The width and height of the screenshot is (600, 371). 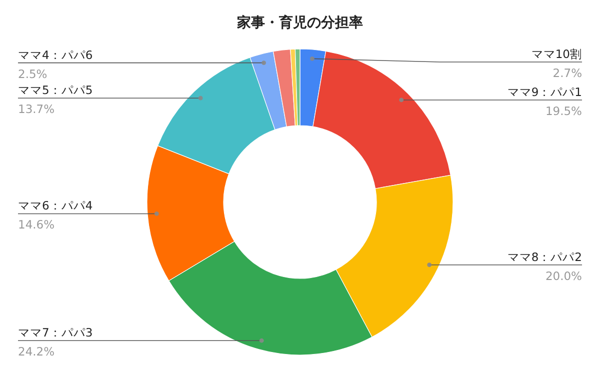 What do you see at coordinates (563, 111) in the screenshot?
I see `data-label: 19.5%` at bounding box center [563, 111].